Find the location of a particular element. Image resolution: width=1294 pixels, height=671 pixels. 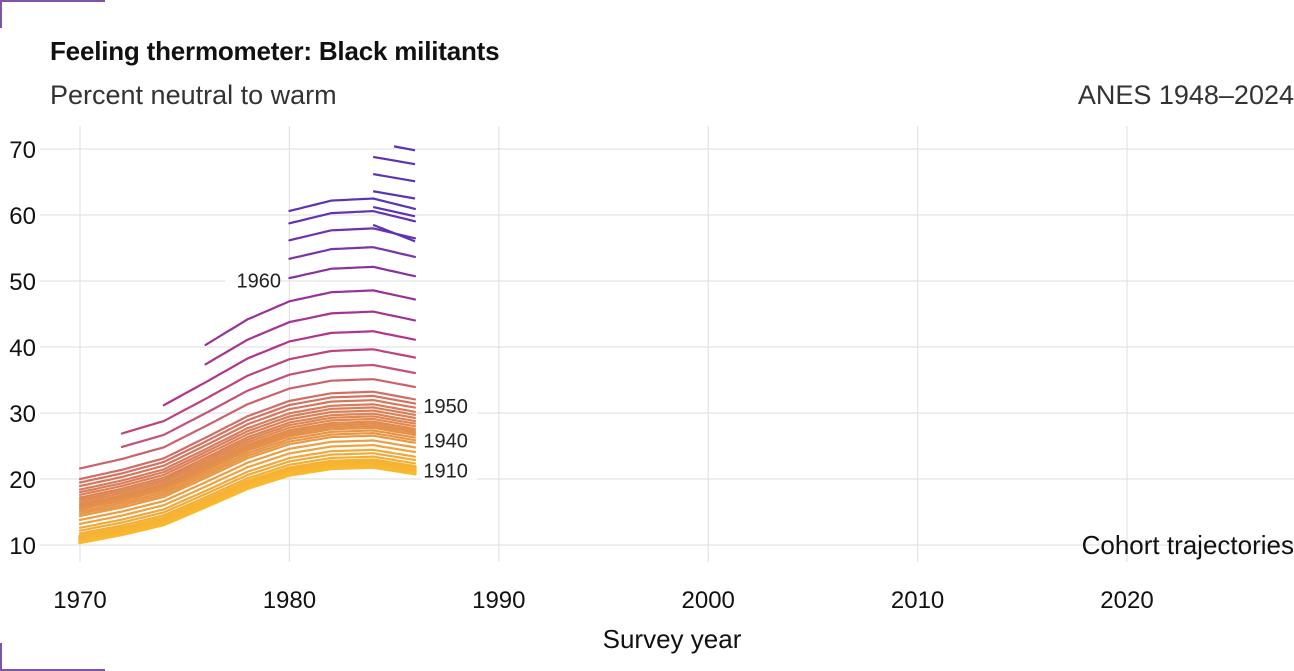

cohort-line-1922 is located at coordinates (247, 492).